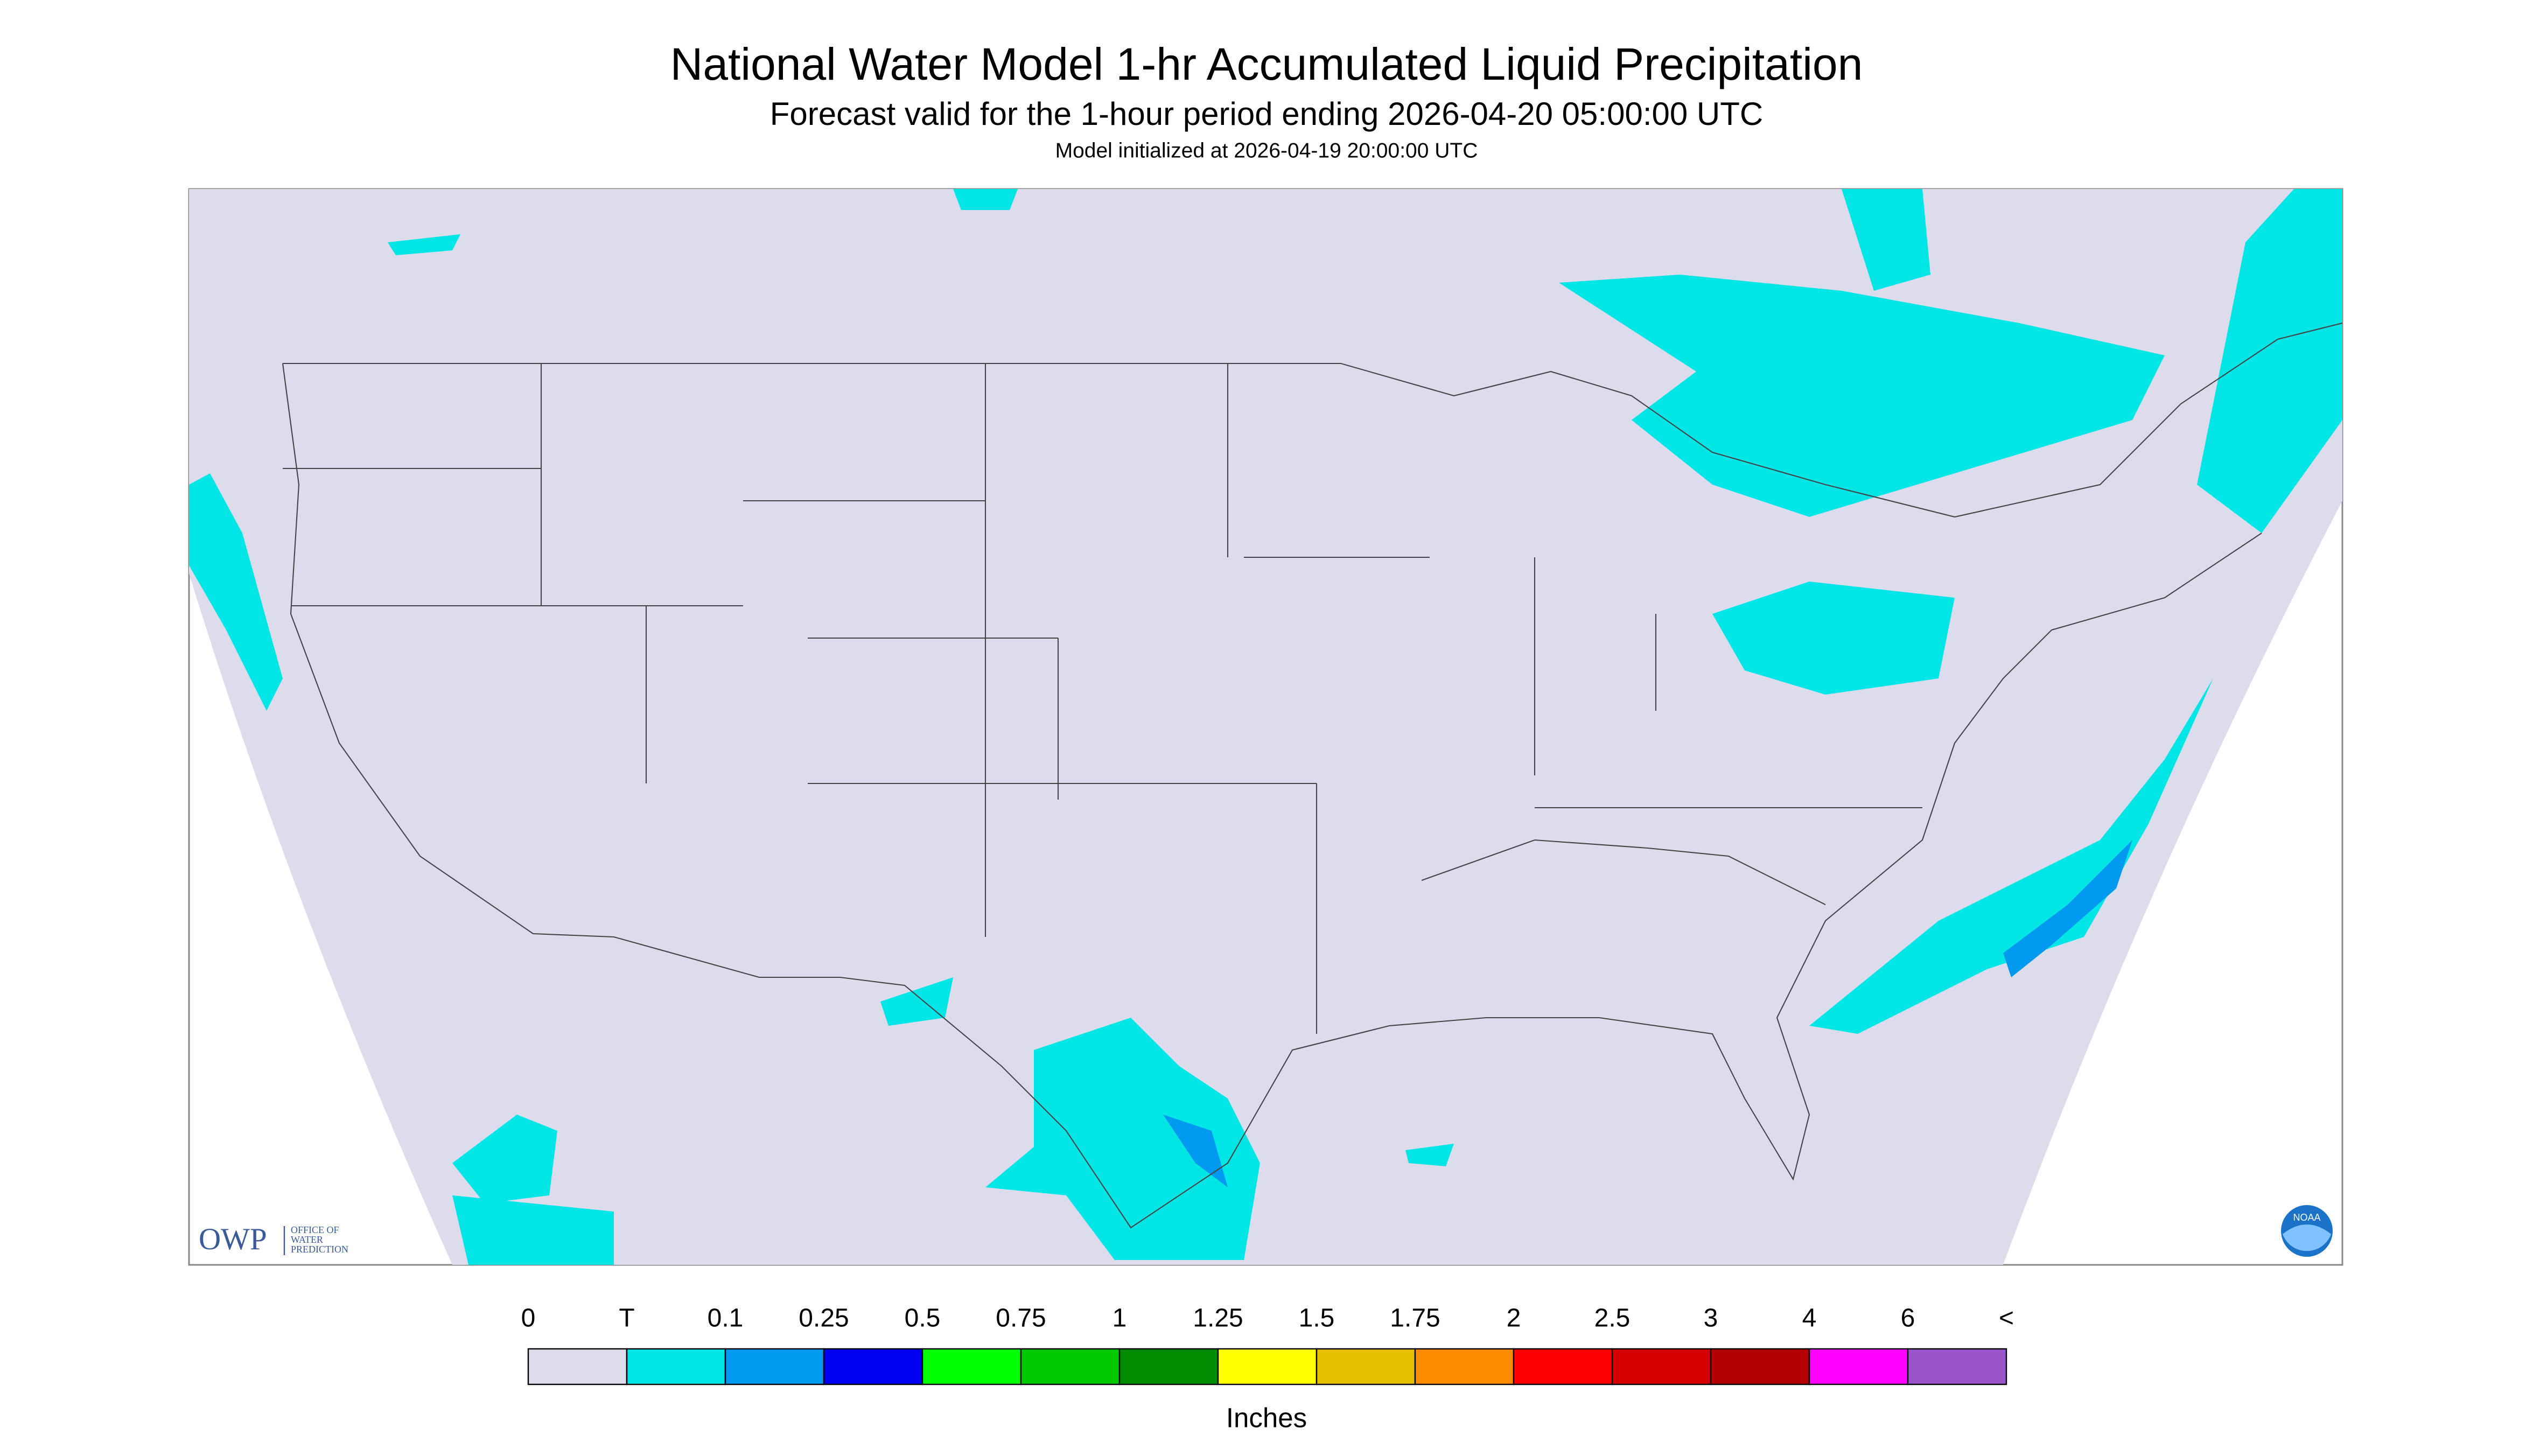  I want to click on logo-text: OFFICE OF, so click(315, 1229).